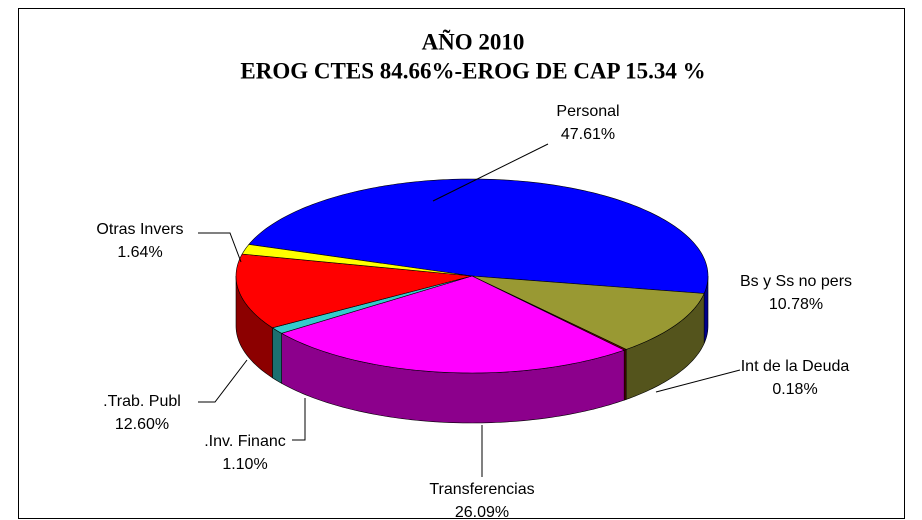 The width and height of the screenshot is (922, 520). What do you see at coordinates (588, 134) in the screenshot?
I see `value-label: 47.61%` at bounding box center [588, 134].